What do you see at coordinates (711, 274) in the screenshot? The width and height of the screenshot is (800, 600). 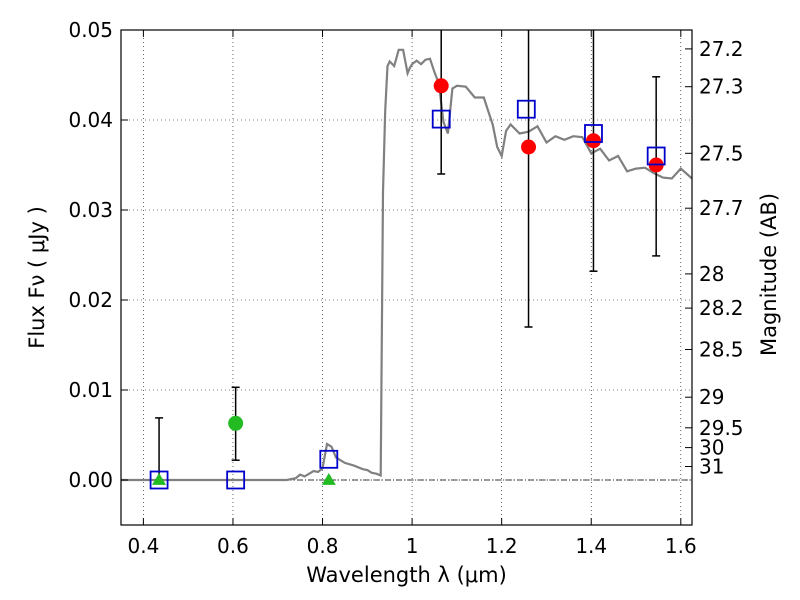 I see `y2-tick-label: 28` at bounding box center [711, 274].